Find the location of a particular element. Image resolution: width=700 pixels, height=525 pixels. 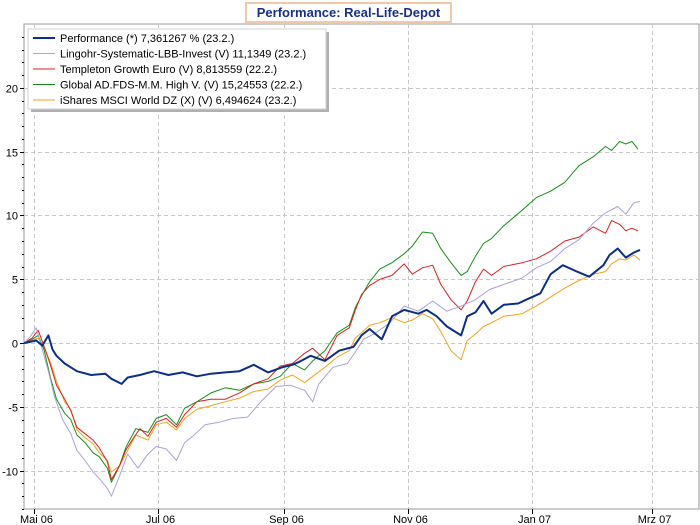

legend-box is located at coordinates (177, 69).